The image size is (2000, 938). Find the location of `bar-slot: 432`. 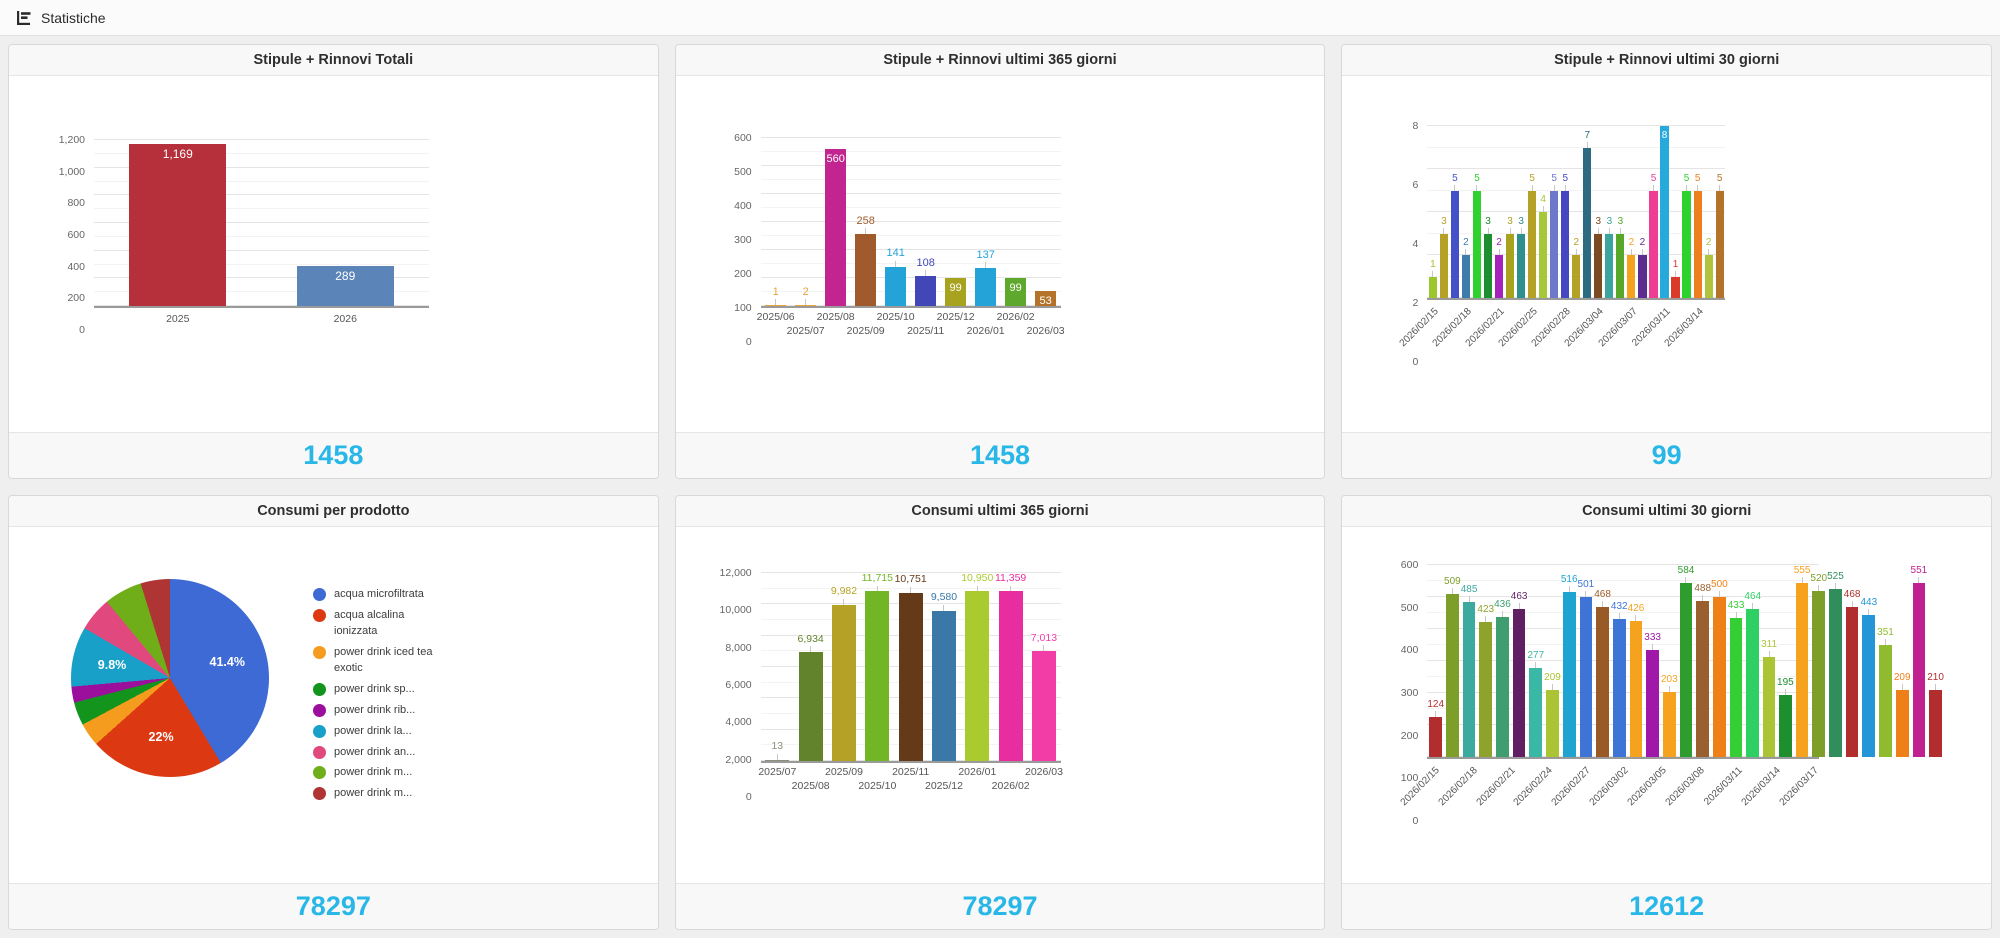

bar-slot: 432 is located at coordinates (1619, 661).